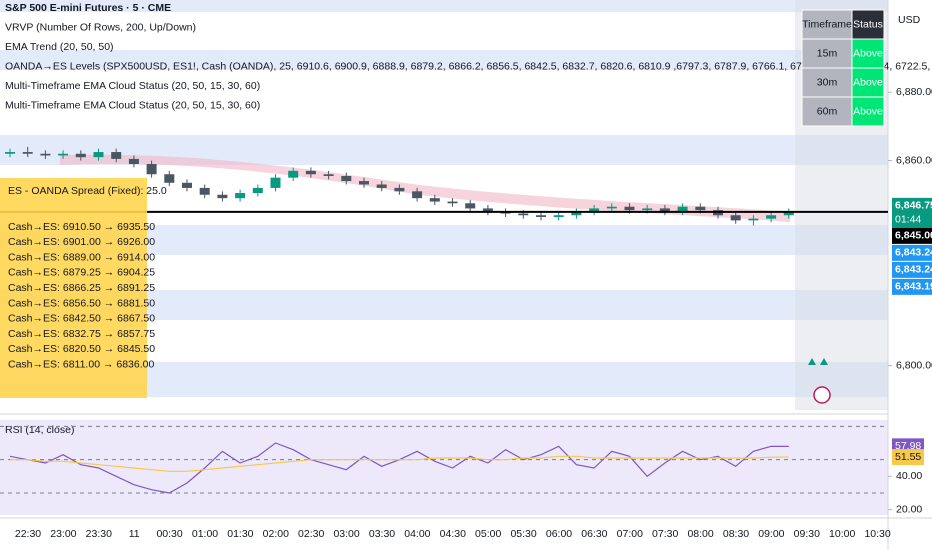  Describe the element at coordinates (827, 111) in the screenshot. I see `table-cell-text: 60m` at that location.